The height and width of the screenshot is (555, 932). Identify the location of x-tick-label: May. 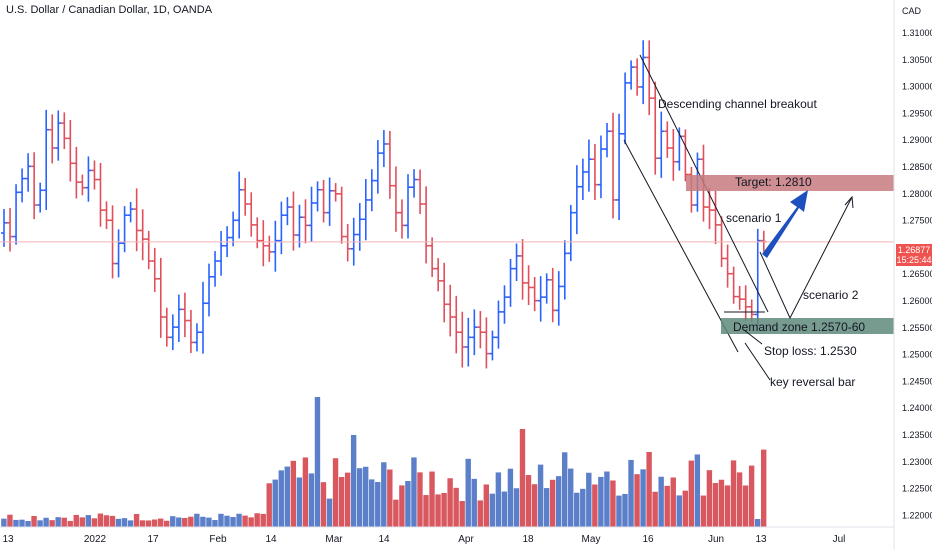
(591, 539).